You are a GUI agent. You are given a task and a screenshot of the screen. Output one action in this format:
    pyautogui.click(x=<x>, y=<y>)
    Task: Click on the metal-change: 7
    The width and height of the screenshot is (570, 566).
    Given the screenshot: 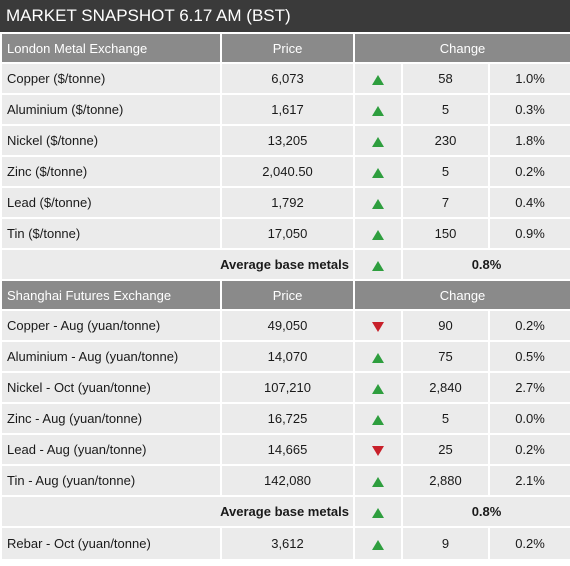 What is the action you would take?
    pyautogui.click(x=445, y=202)
    